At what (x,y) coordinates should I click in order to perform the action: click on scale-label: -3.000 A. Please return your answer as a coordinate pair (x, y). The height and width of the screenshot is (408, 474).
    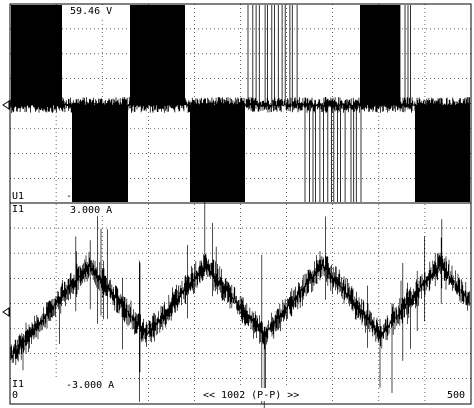
    Looking at the image, I should click on (90, 385).